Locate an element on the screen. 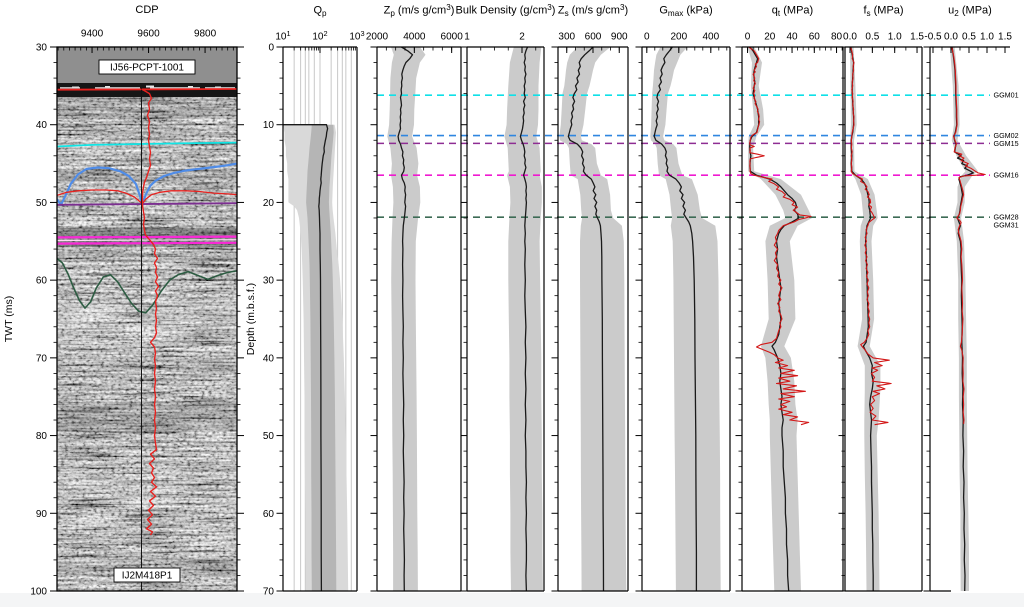 The height and width of the screenshot is (607, 1024). fs-tick-label: 1.5 is located at coordinates (917, 37).